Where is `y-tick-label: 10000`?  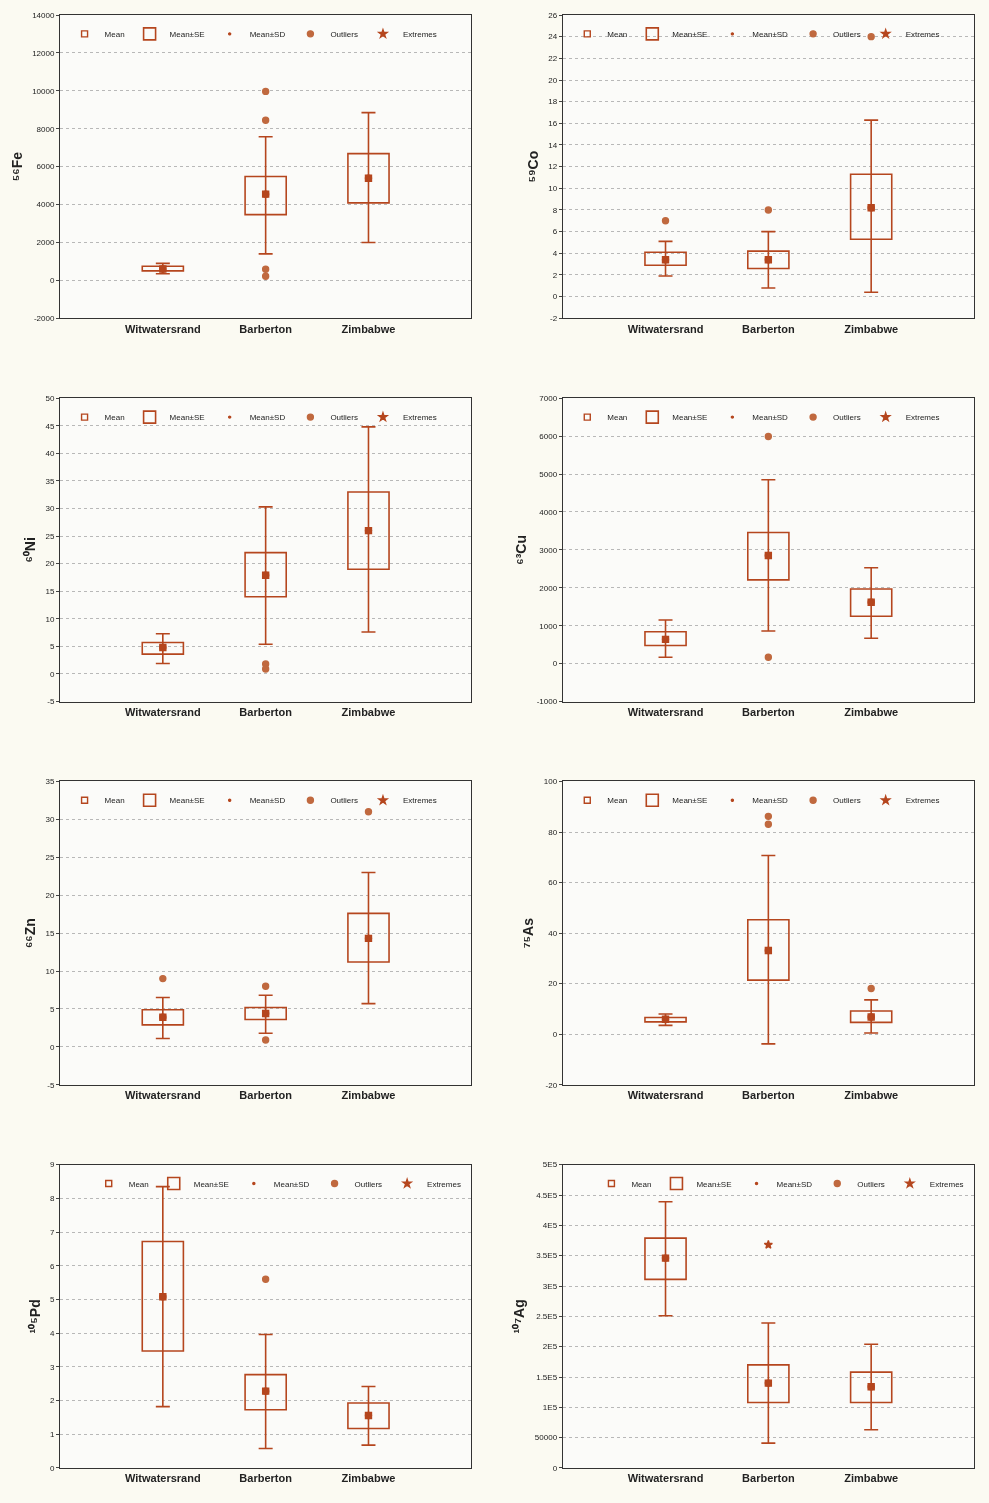 y-tick-label: 10000 is located at coordinates (43, 91).